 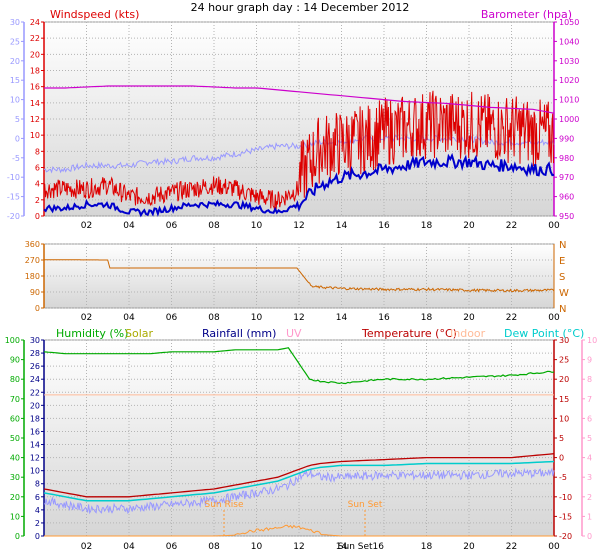 I want to click on temp-axis-tick-label: -15, so click(x=565, y=516).